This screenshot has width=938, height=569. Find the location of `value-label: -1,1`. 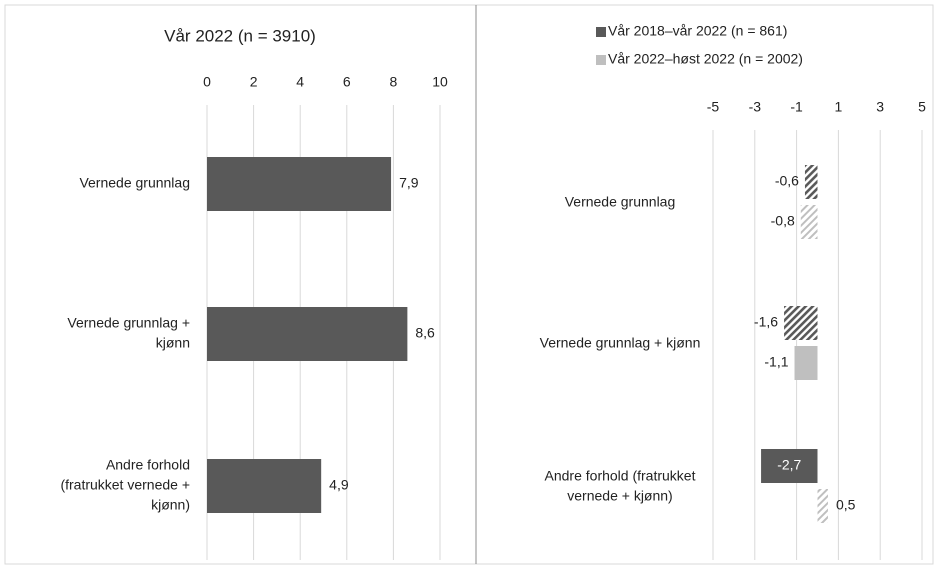

value-label: -1,1 is located at coordinates (776, 362).